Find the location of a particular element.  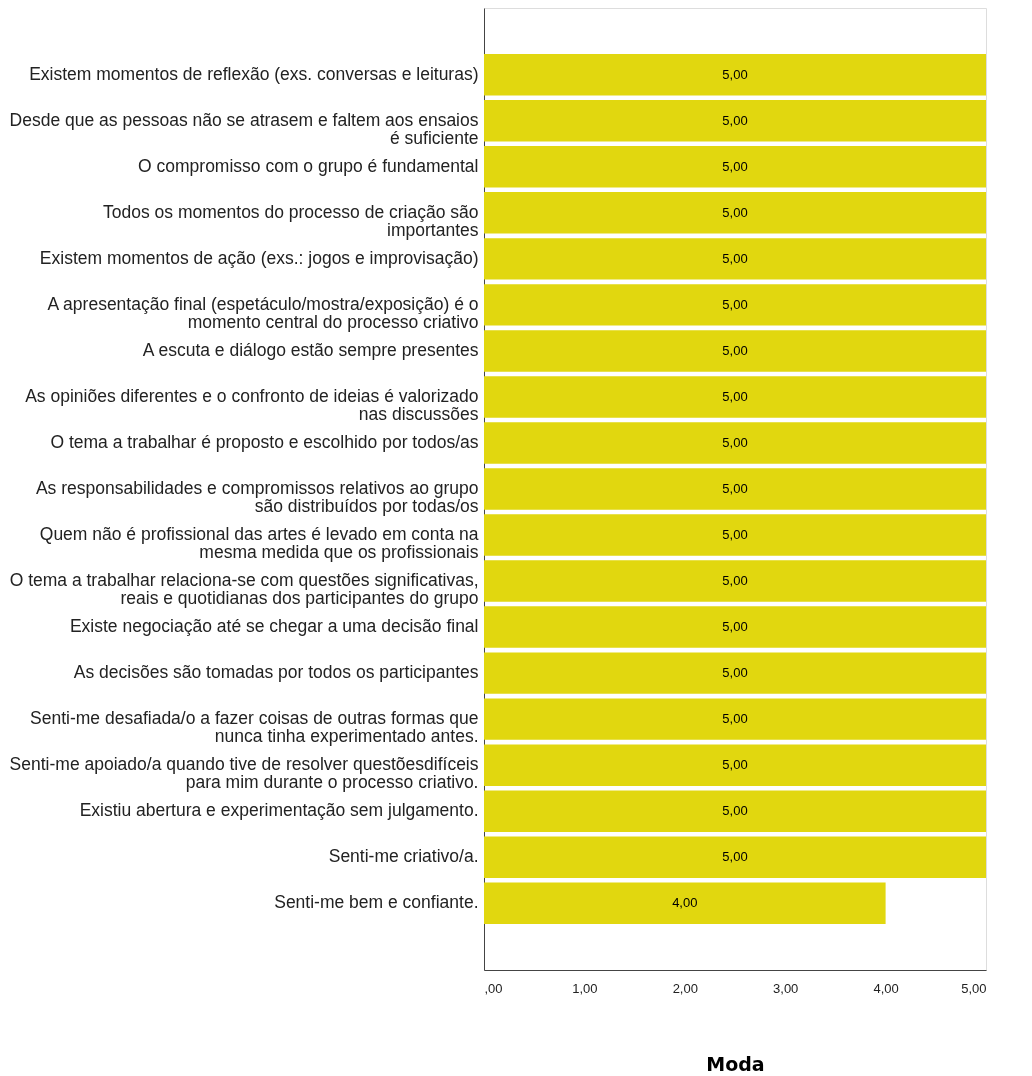

data-label: 4,00 is located at coordinates (685, 903).